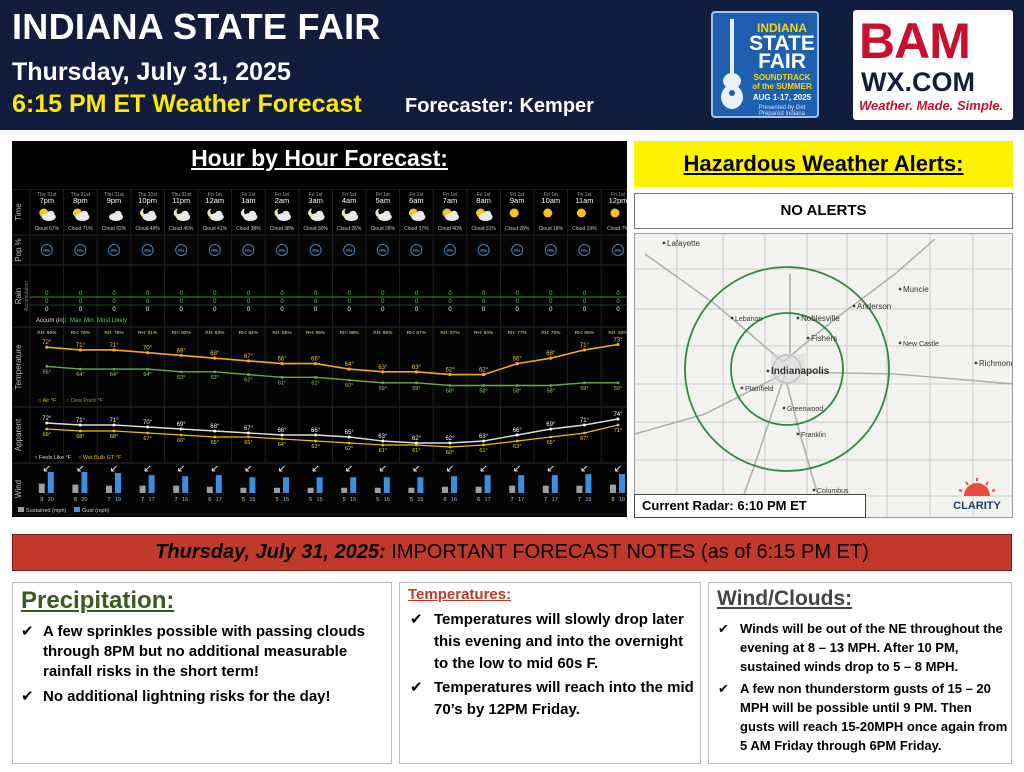 This screenshot has width=1024, height=772. What do you see at coordinates (617, 229) in the screenshot?
I see `cloud-cover-label: Cloud 7%` at bounding box center [617, 229].